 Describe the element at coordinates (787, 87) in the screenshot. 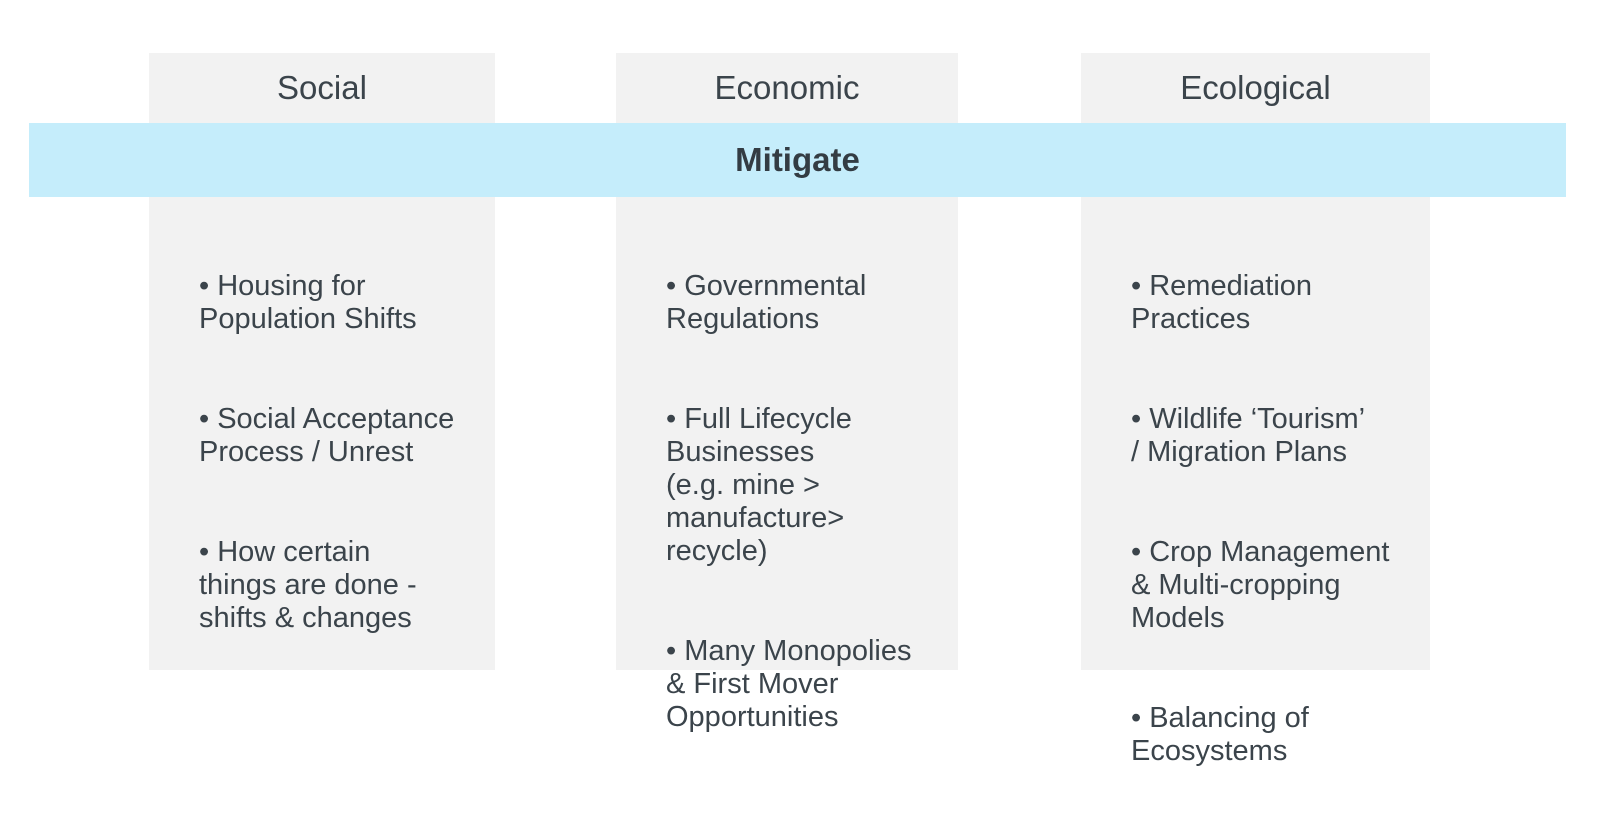

I see `column-economic-title: Economic` at that location.